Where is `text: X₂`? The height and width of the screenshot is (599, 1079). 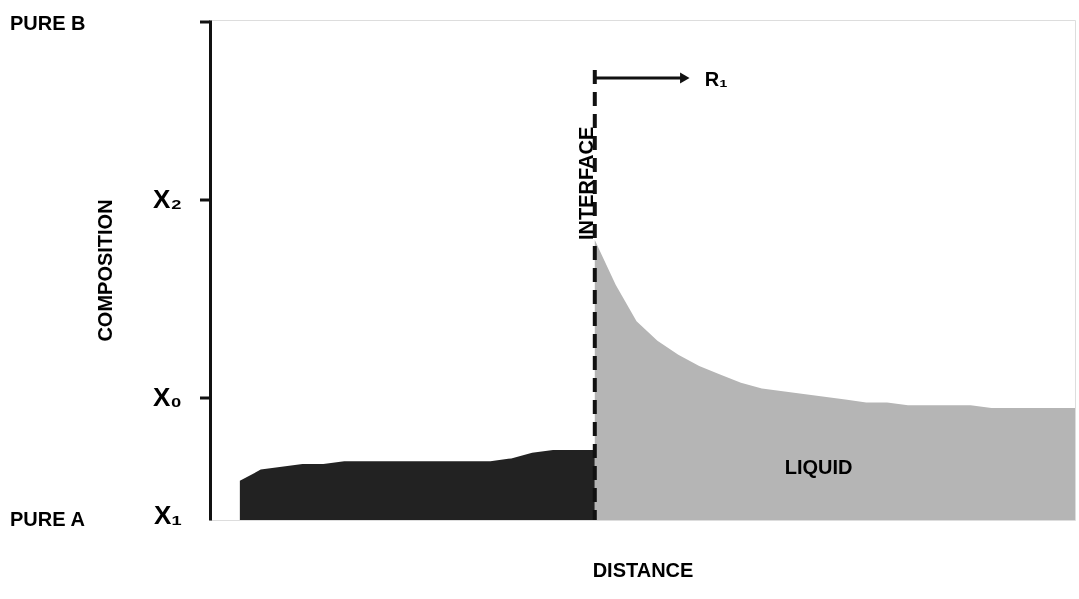
text: X₂ is located at coordinates (167, 199).